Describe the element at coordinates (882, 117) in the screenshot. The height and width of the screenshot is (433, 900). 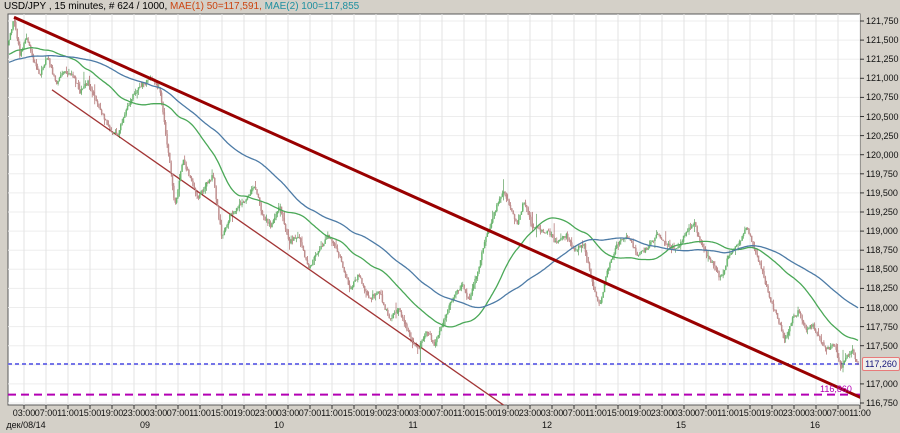
I see `price-axis-label: 120,500` at that location.